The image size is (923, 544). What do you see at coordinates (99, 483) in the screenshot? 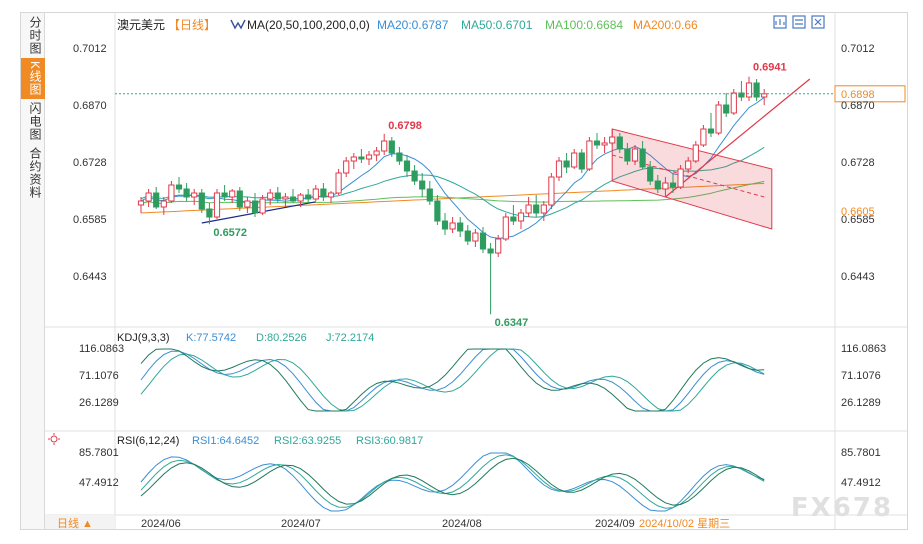
I see `rsi-tick-low: 47.4912` at bounding box center [99, 483].